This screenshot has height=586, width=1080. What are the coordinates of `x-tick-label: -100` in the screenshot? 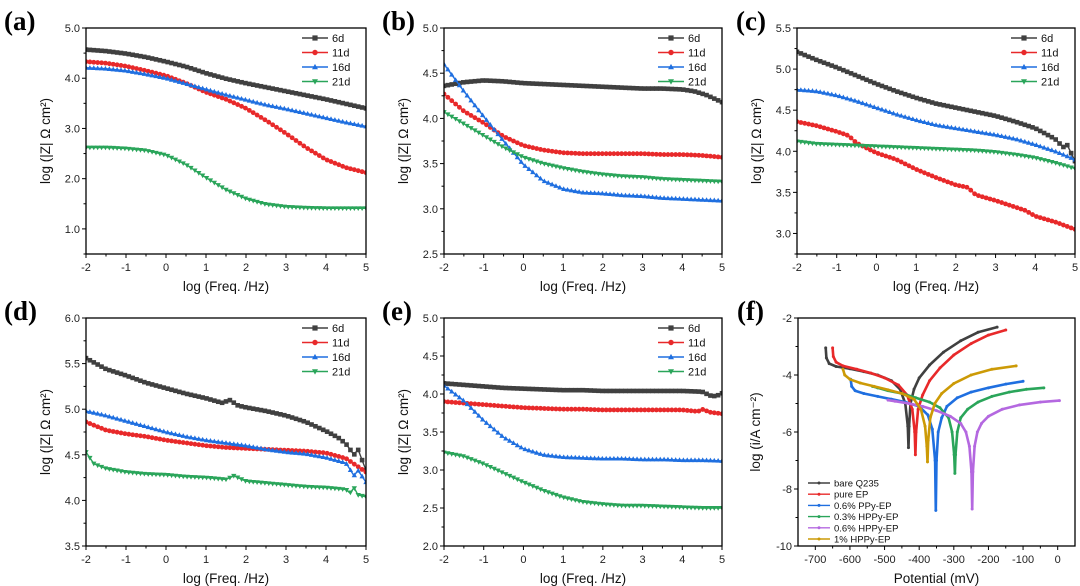 It's located at (1023, 560).